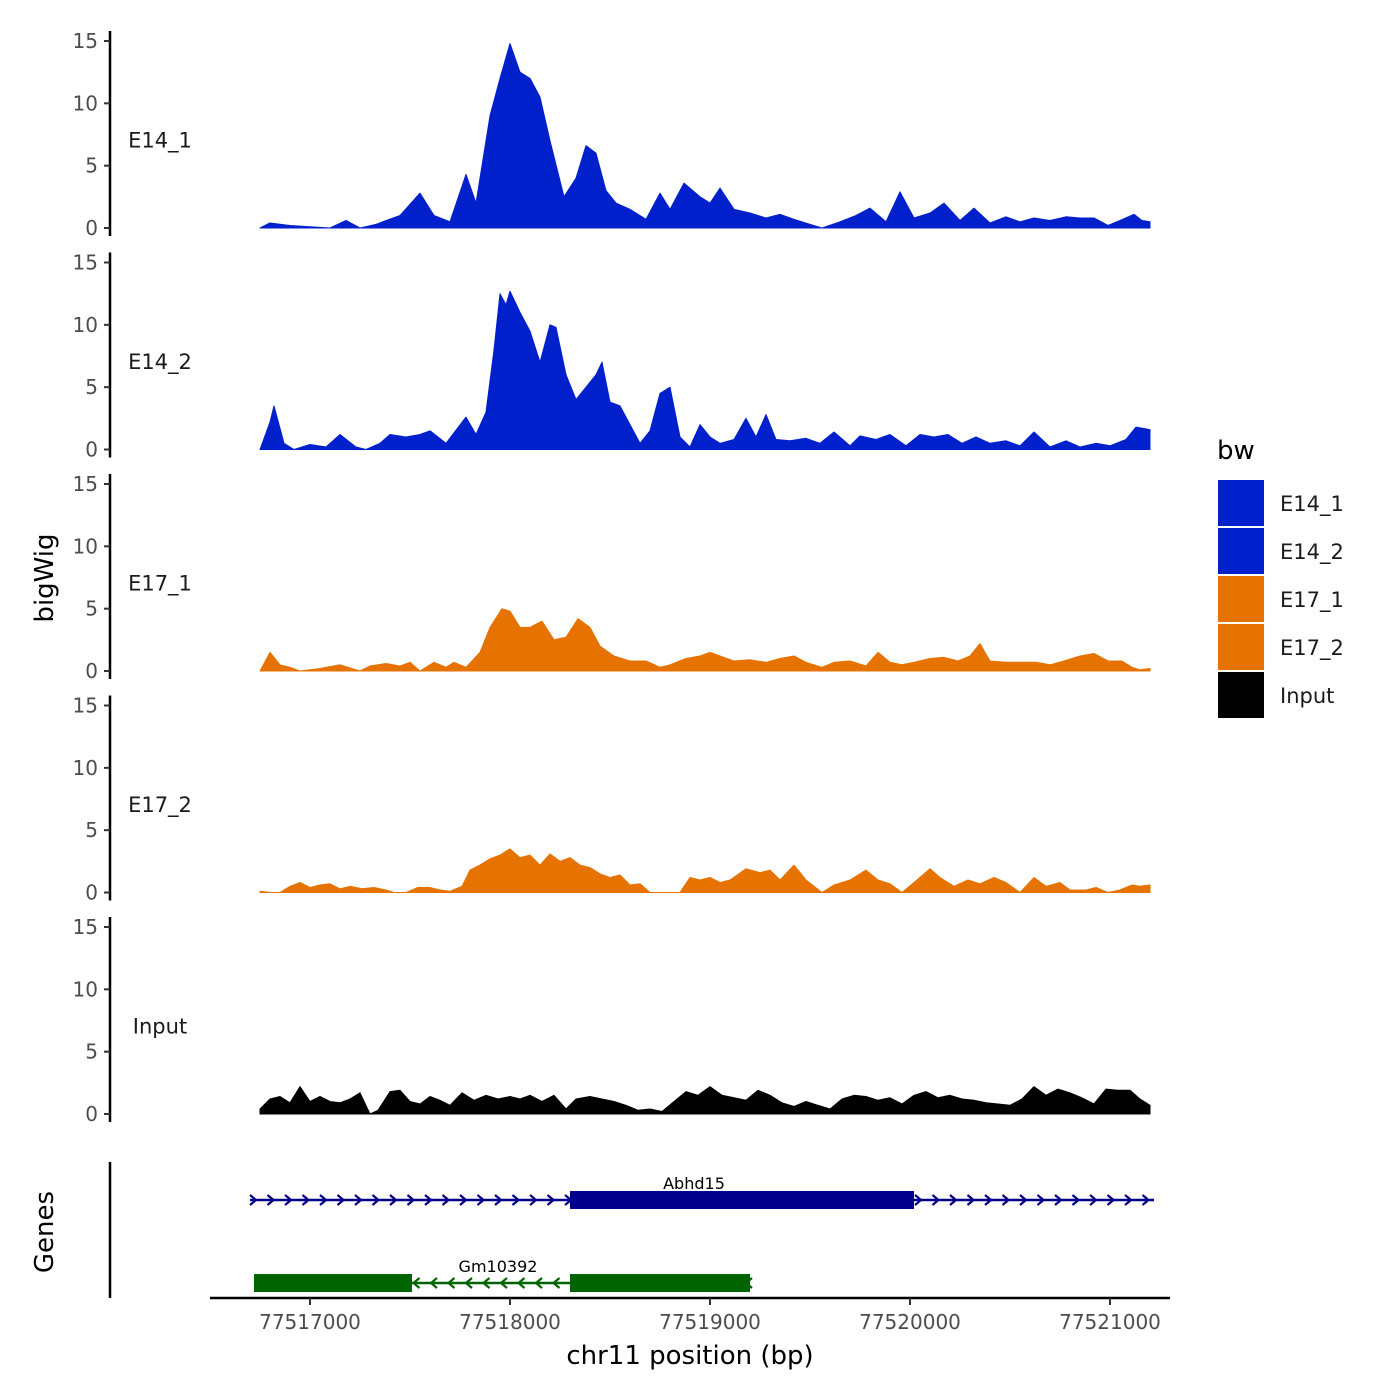 This screenshot has height=1400, width=1400. Describe the element at coordinates (1276, 695) in the screenshot. I see `legend-item-input: Input` at that location.